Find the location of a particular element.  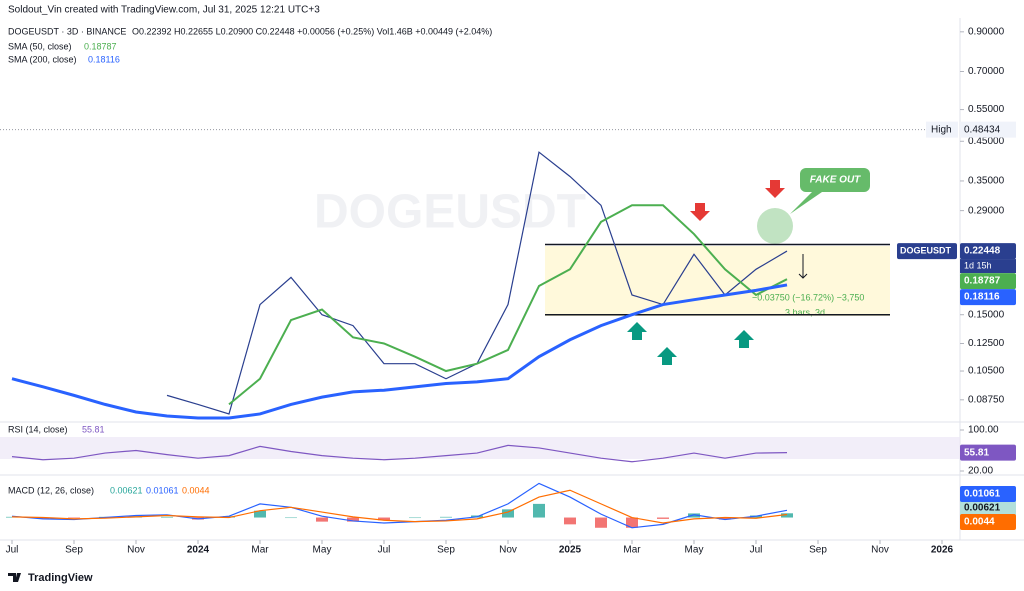

sma200-value: 0.18116 is located at coordinates (104, 59).